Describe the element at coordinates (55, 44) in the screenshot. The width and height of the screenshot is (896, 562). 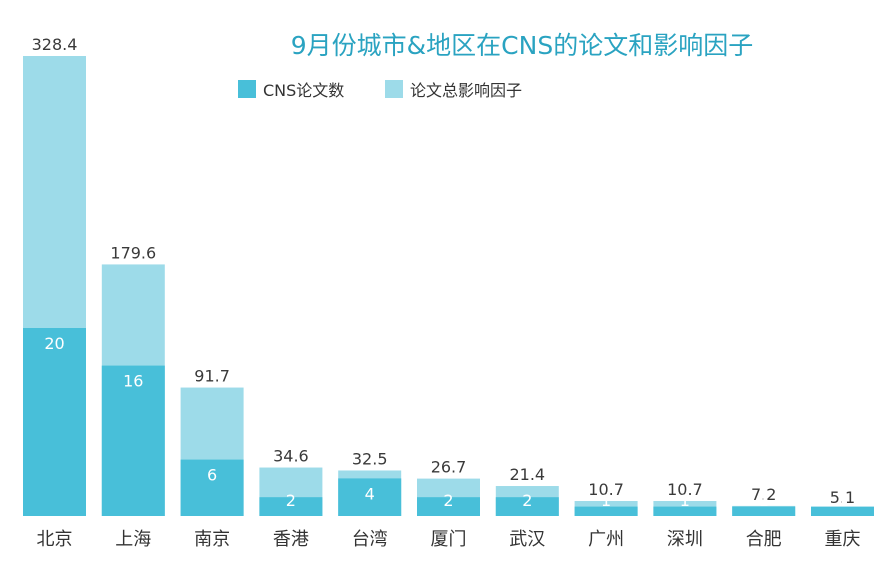
I see `data-label-impact: 328.4` at that location.